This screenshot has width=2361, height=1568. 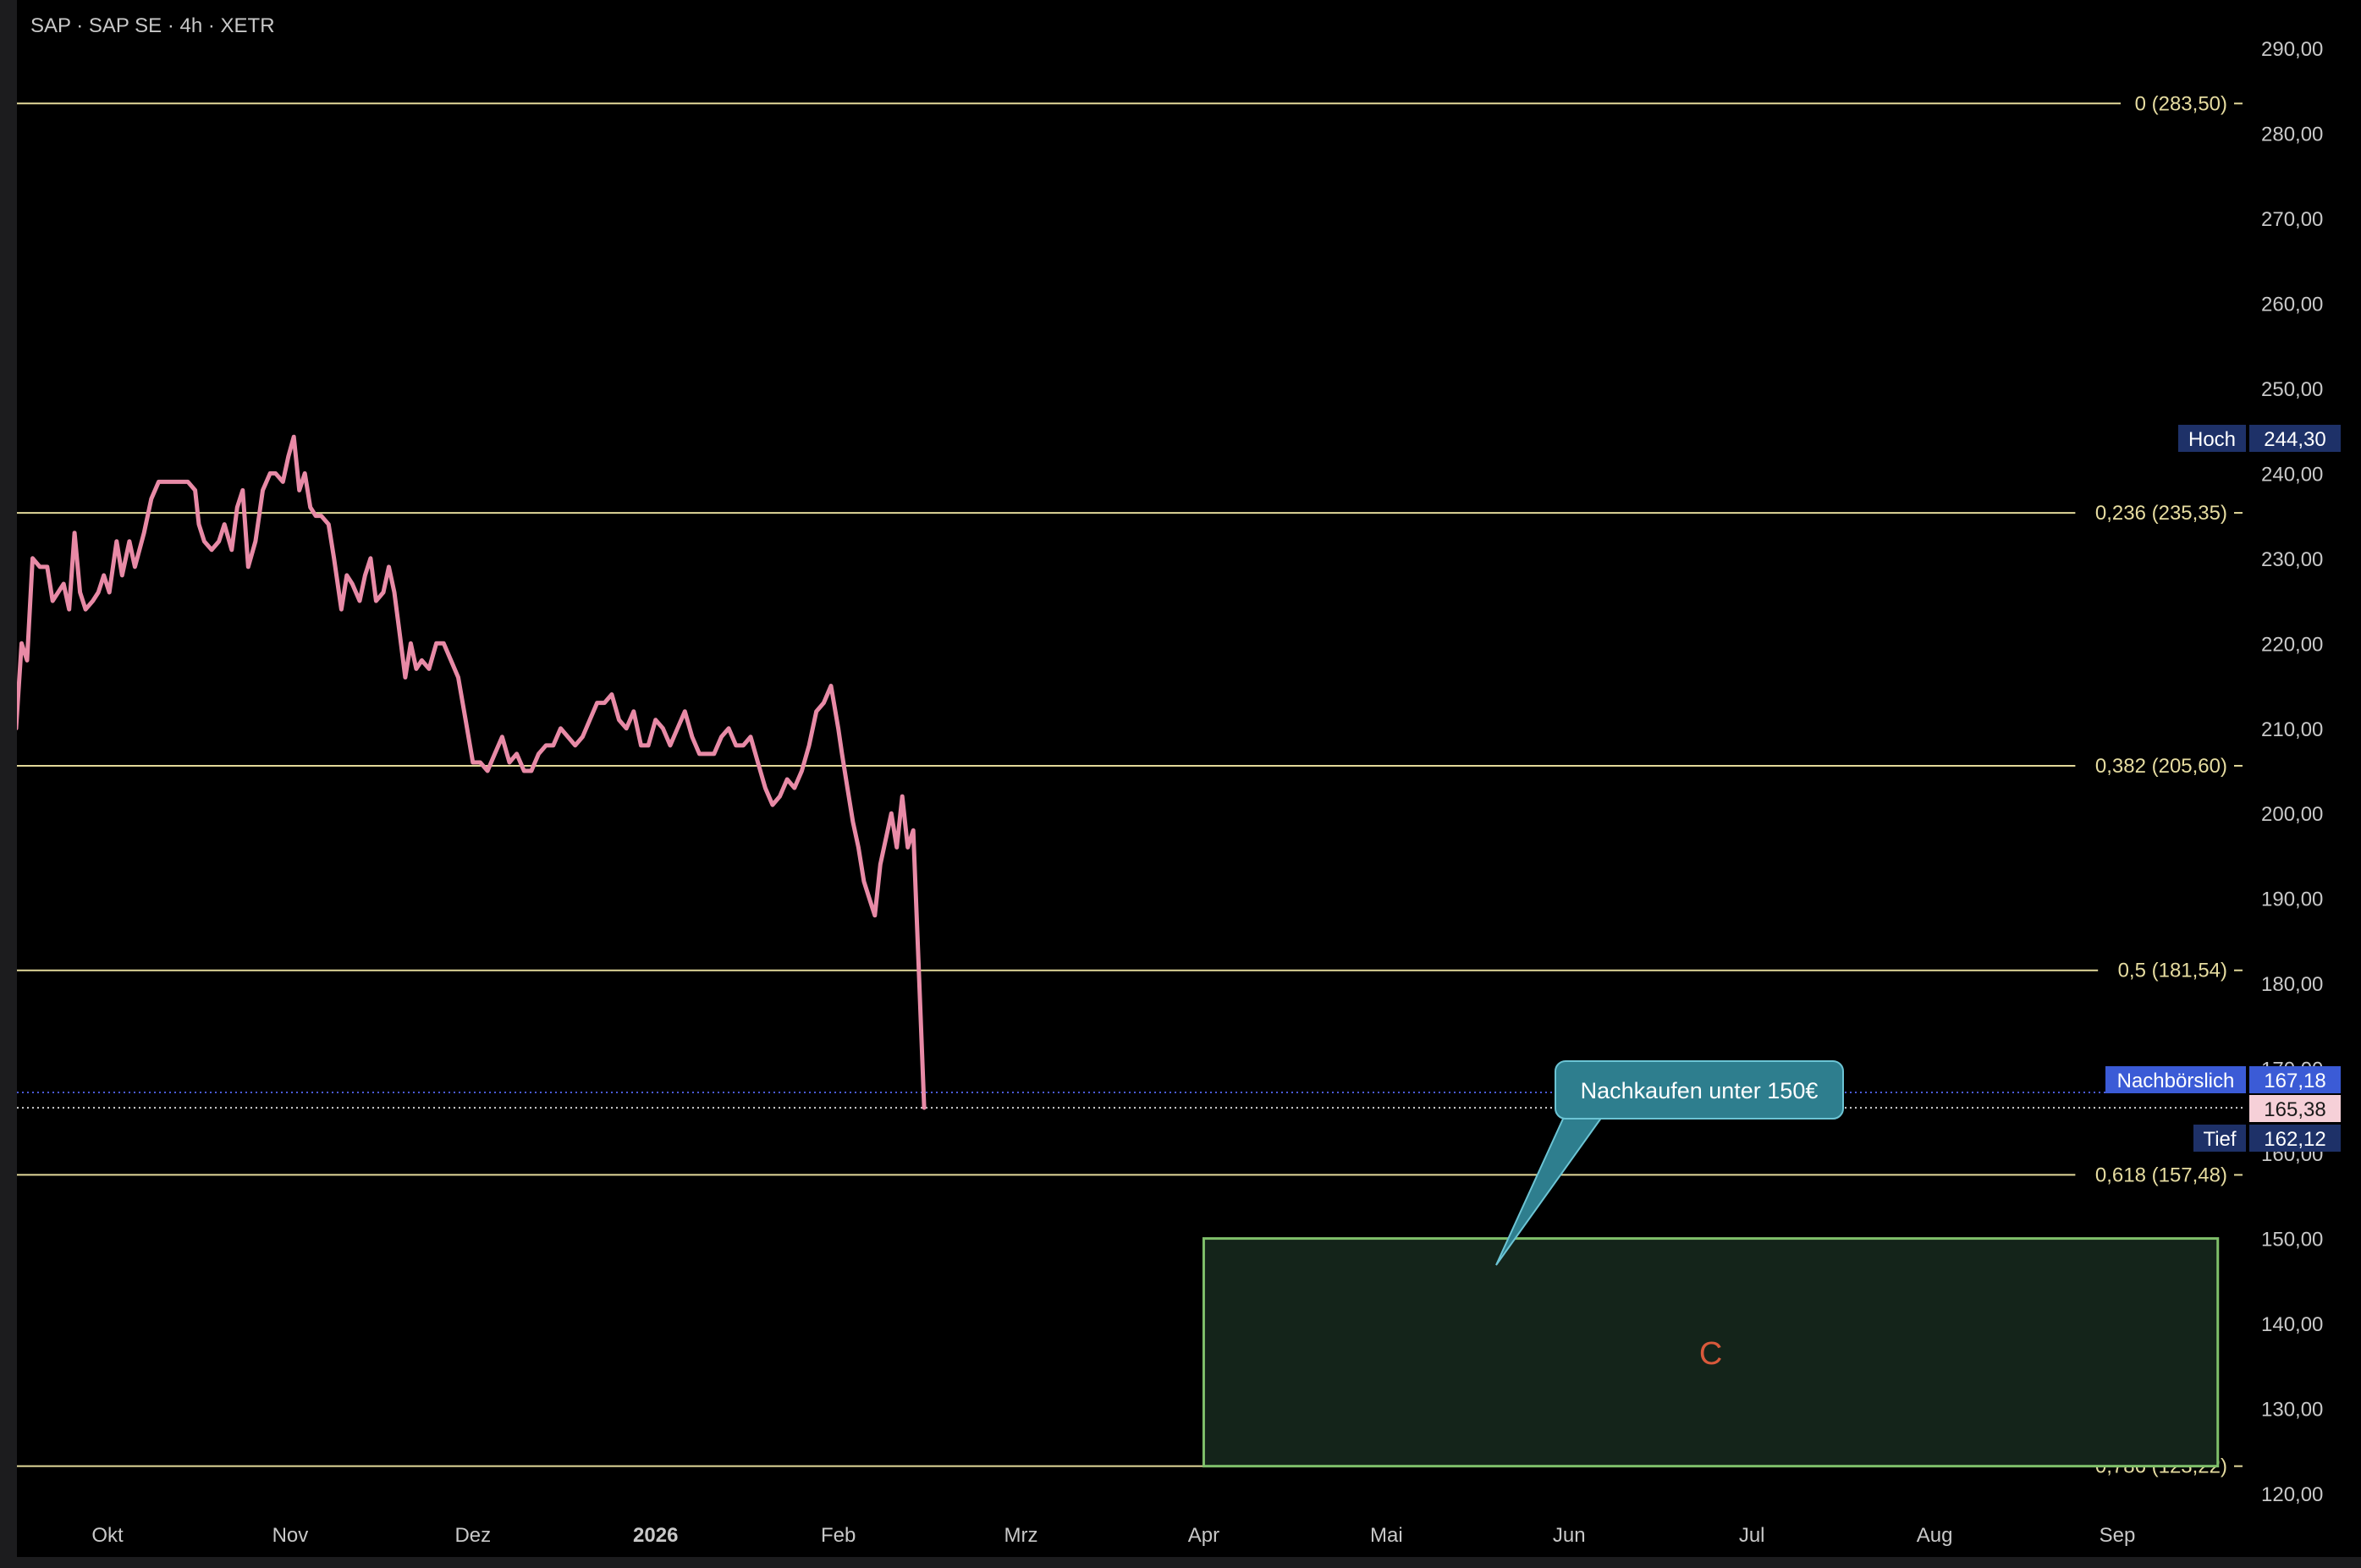 What do you see at coordinates (1203, 1535) in the screenshot?
I see `x-tick-label-6: Apr` at bounding box center [1203, 1535].